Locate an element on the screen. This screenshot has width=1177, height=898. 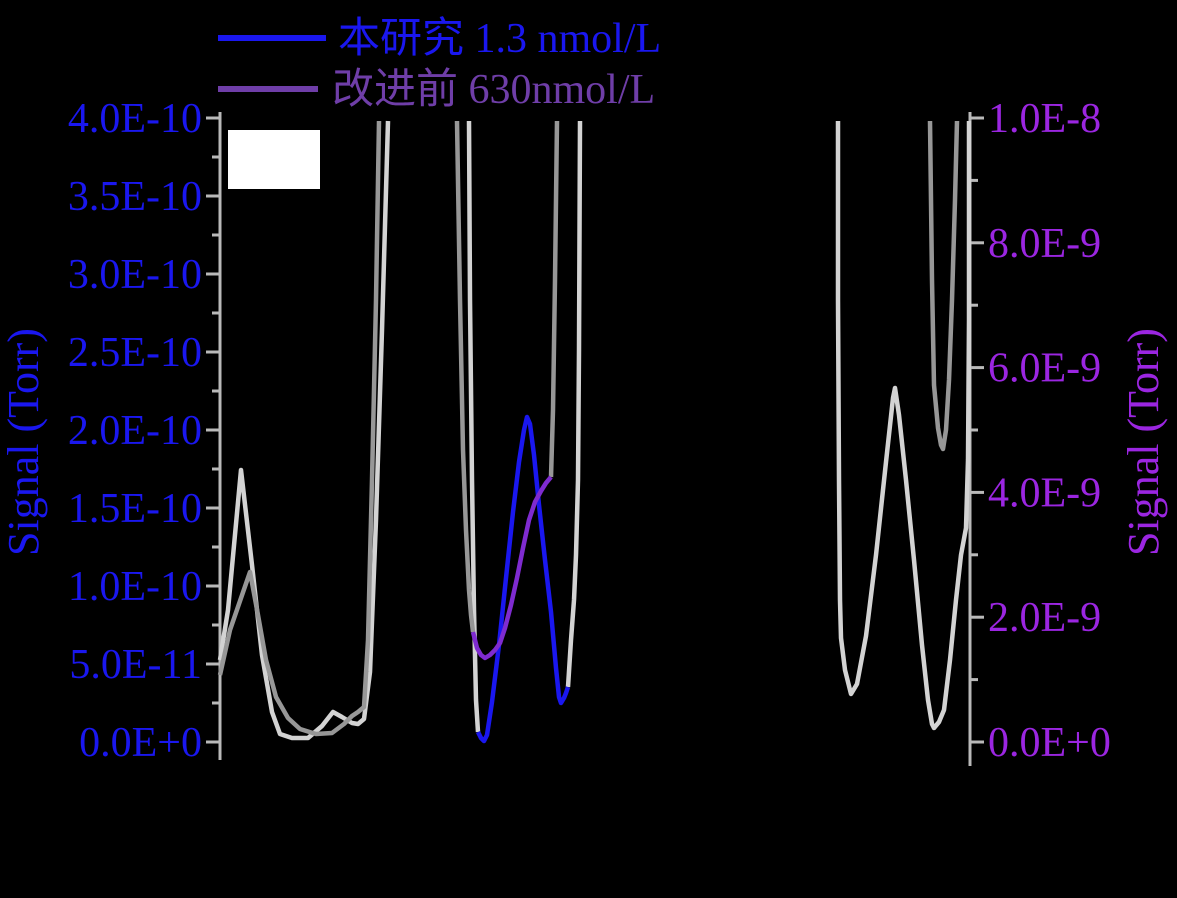
this_study_highlight_peak-line is located at coordinates (523, 579).